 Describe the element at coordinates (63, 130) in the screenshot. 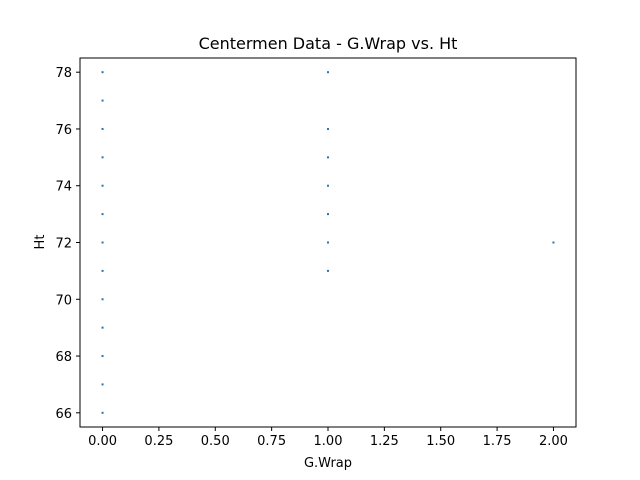

I see `y-tick-label: 76` at that location.